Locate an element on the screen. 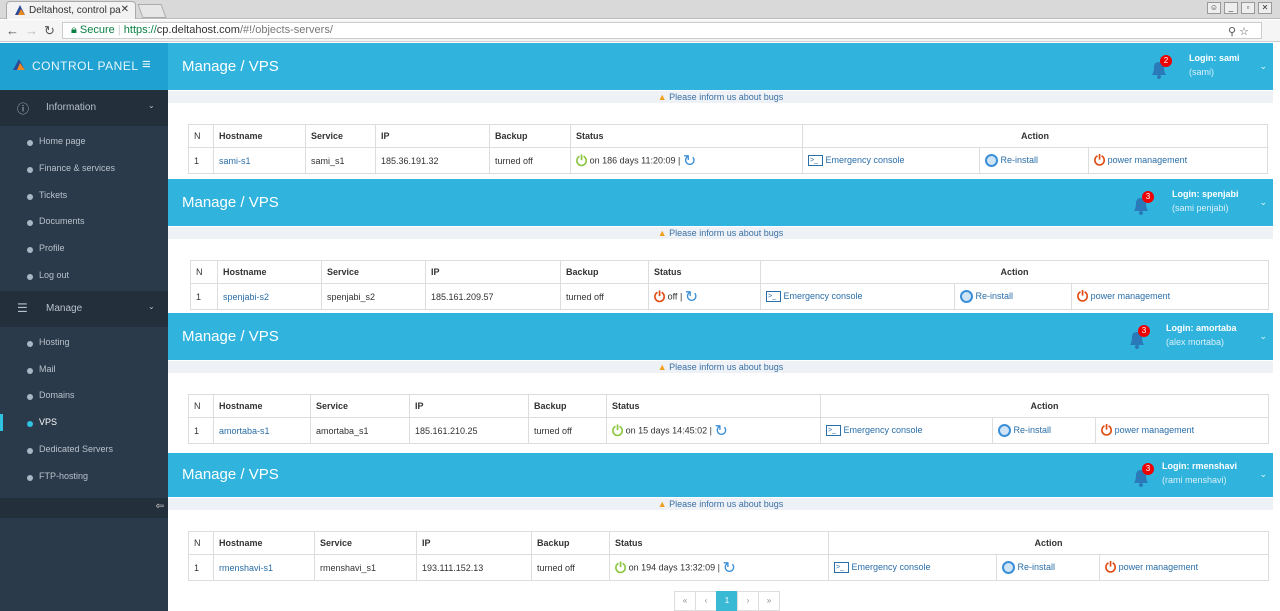  key-icon: ⚲ is located at coordinates (1232, 32).